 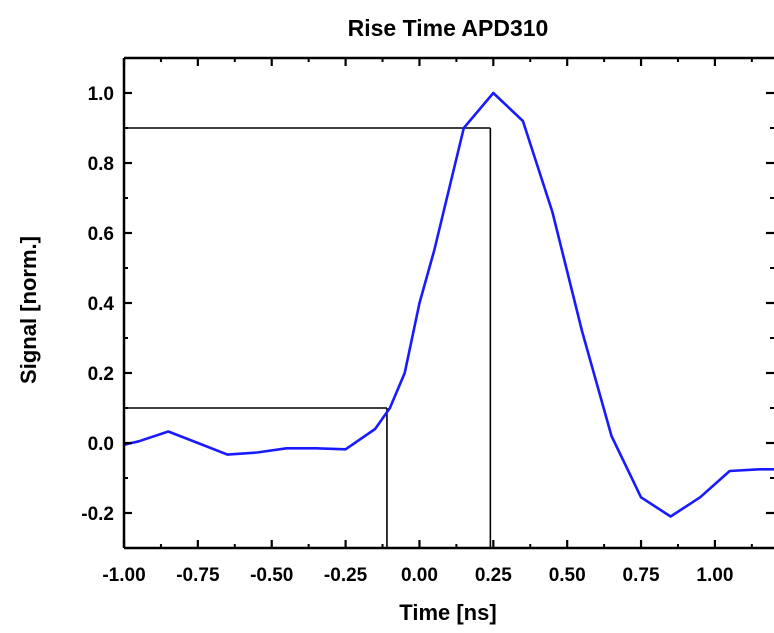 What do you see at coordinates (101, 304) in the screenshot?
I see `y-tick-label: 0.4` at bounding box center [101, 304].